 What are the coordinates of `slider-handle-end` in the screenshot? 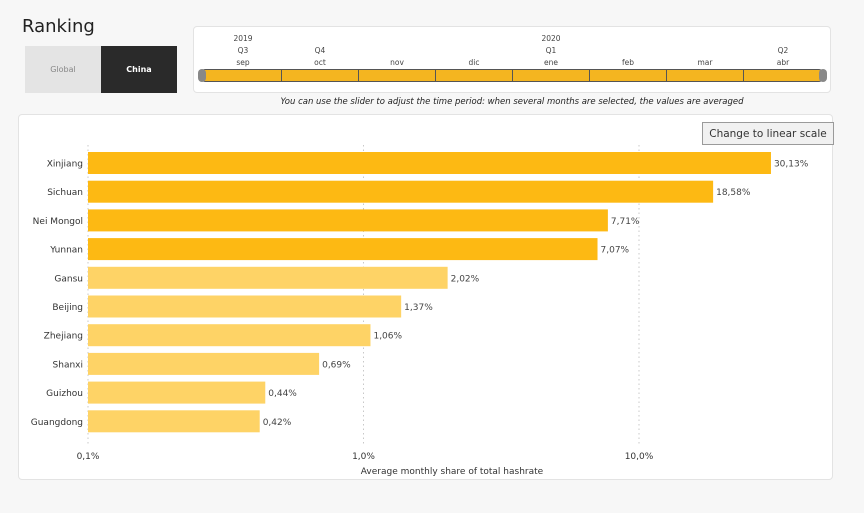 It's located at (823, 75).